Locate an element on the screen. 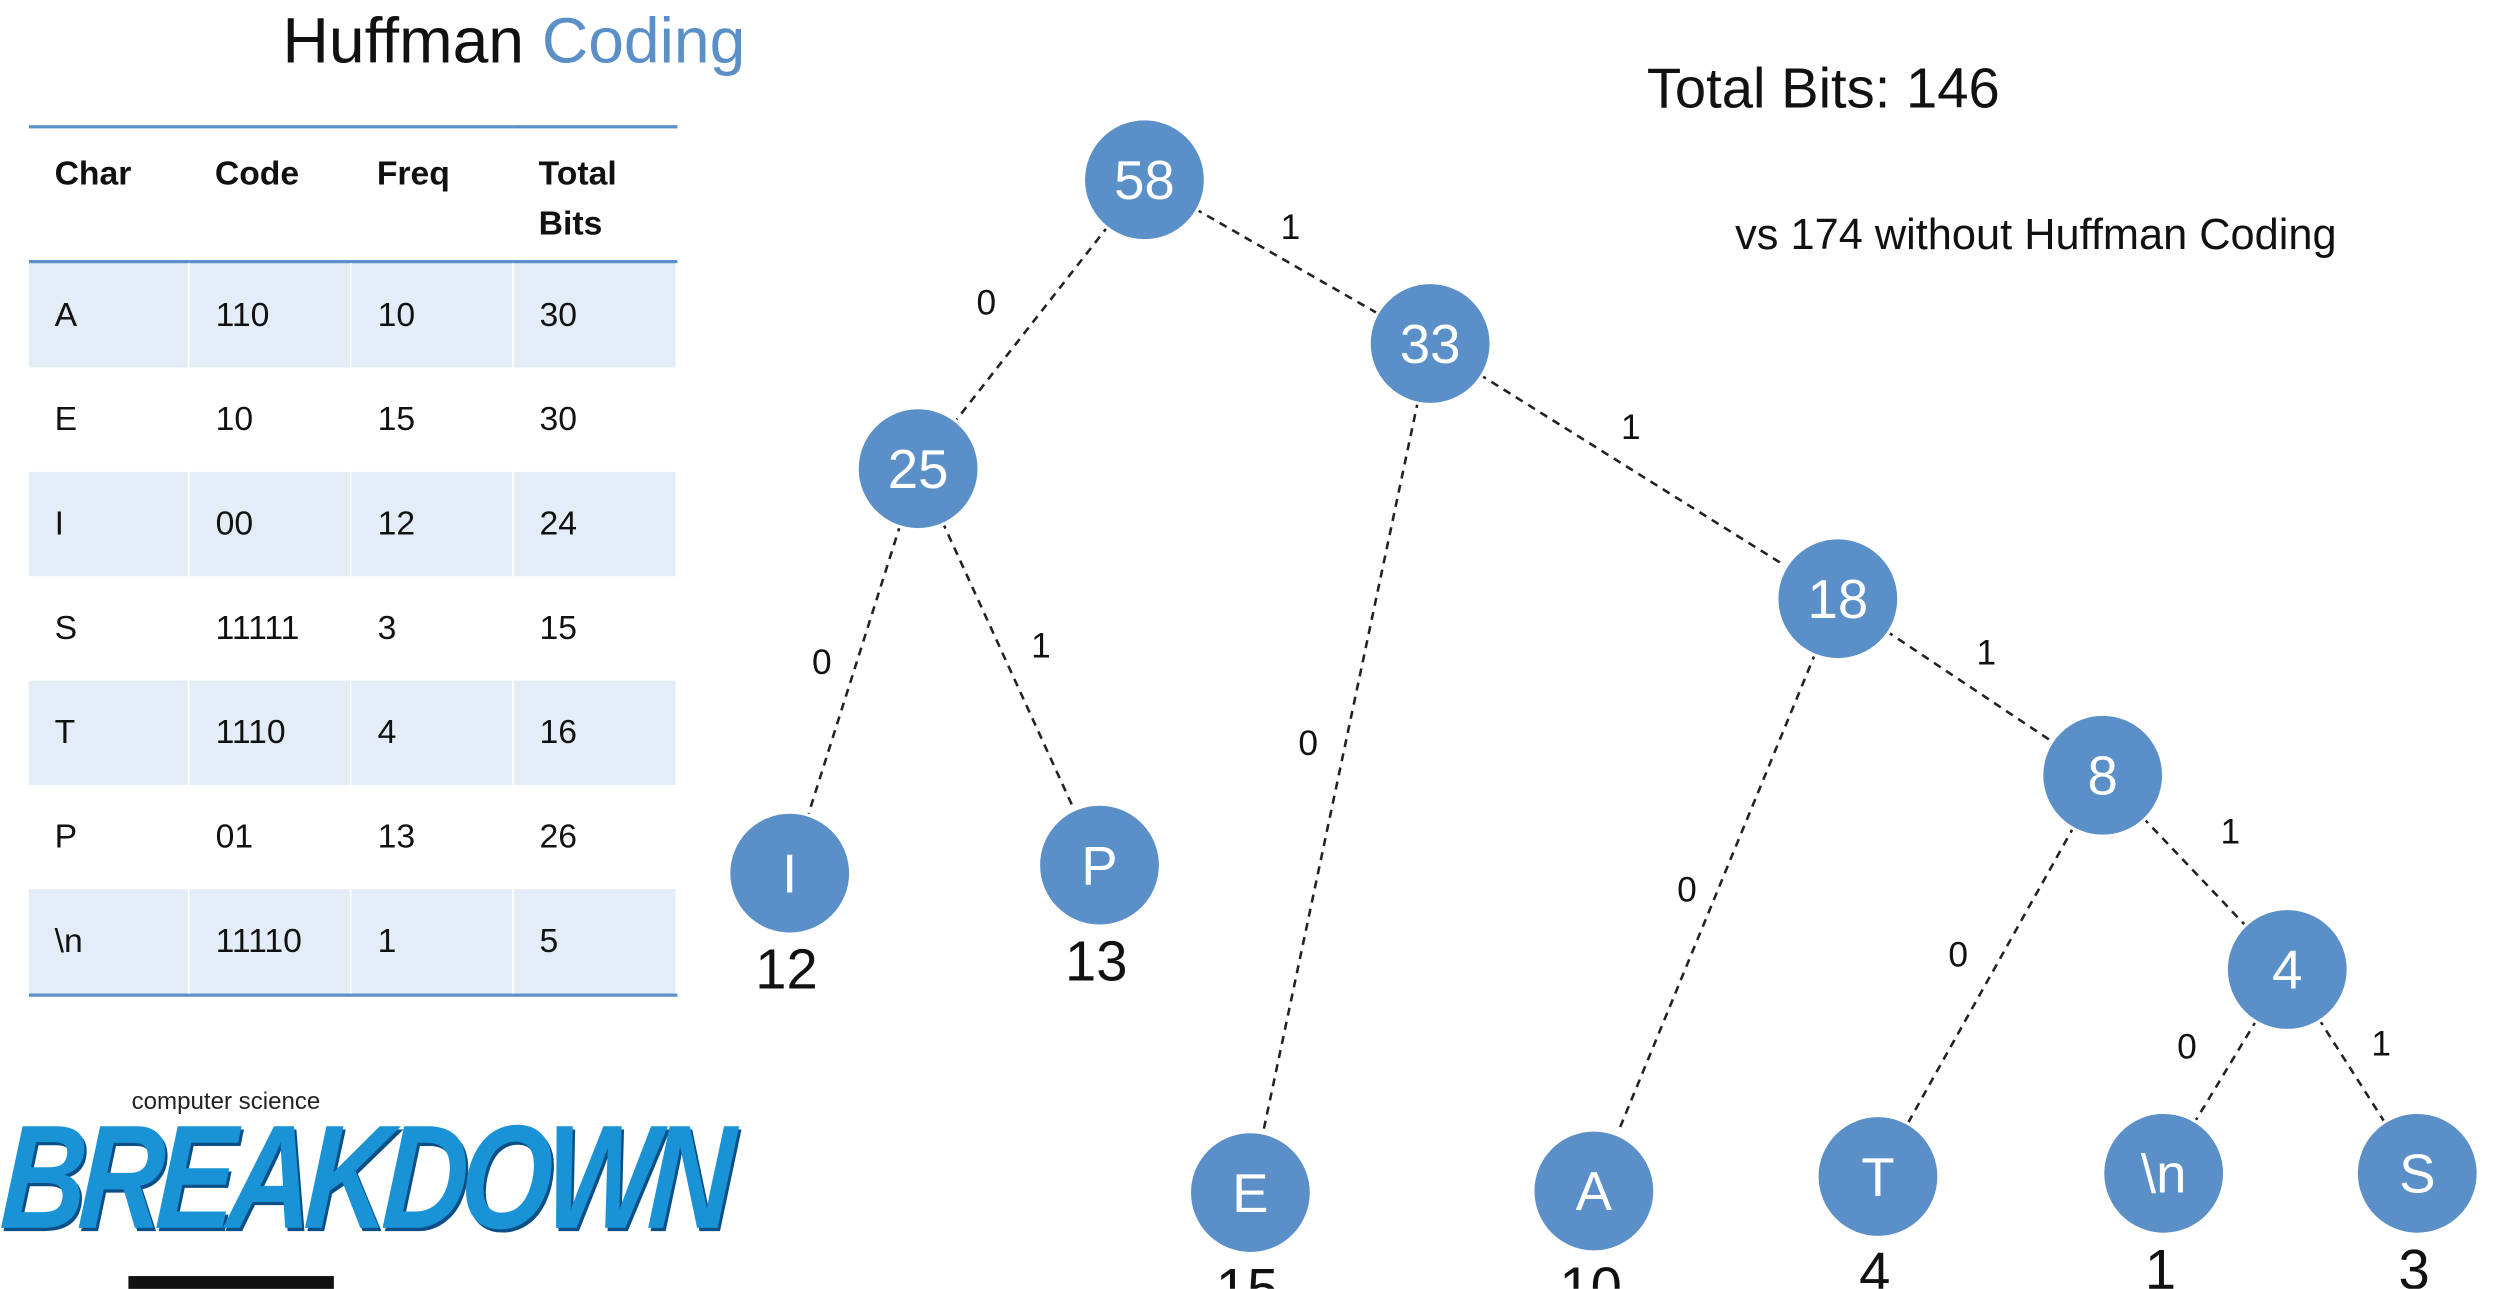 The width and height of the screenshot is (2496, 1289). logo-top-text: computer science is located at coordinates (226, 1102).